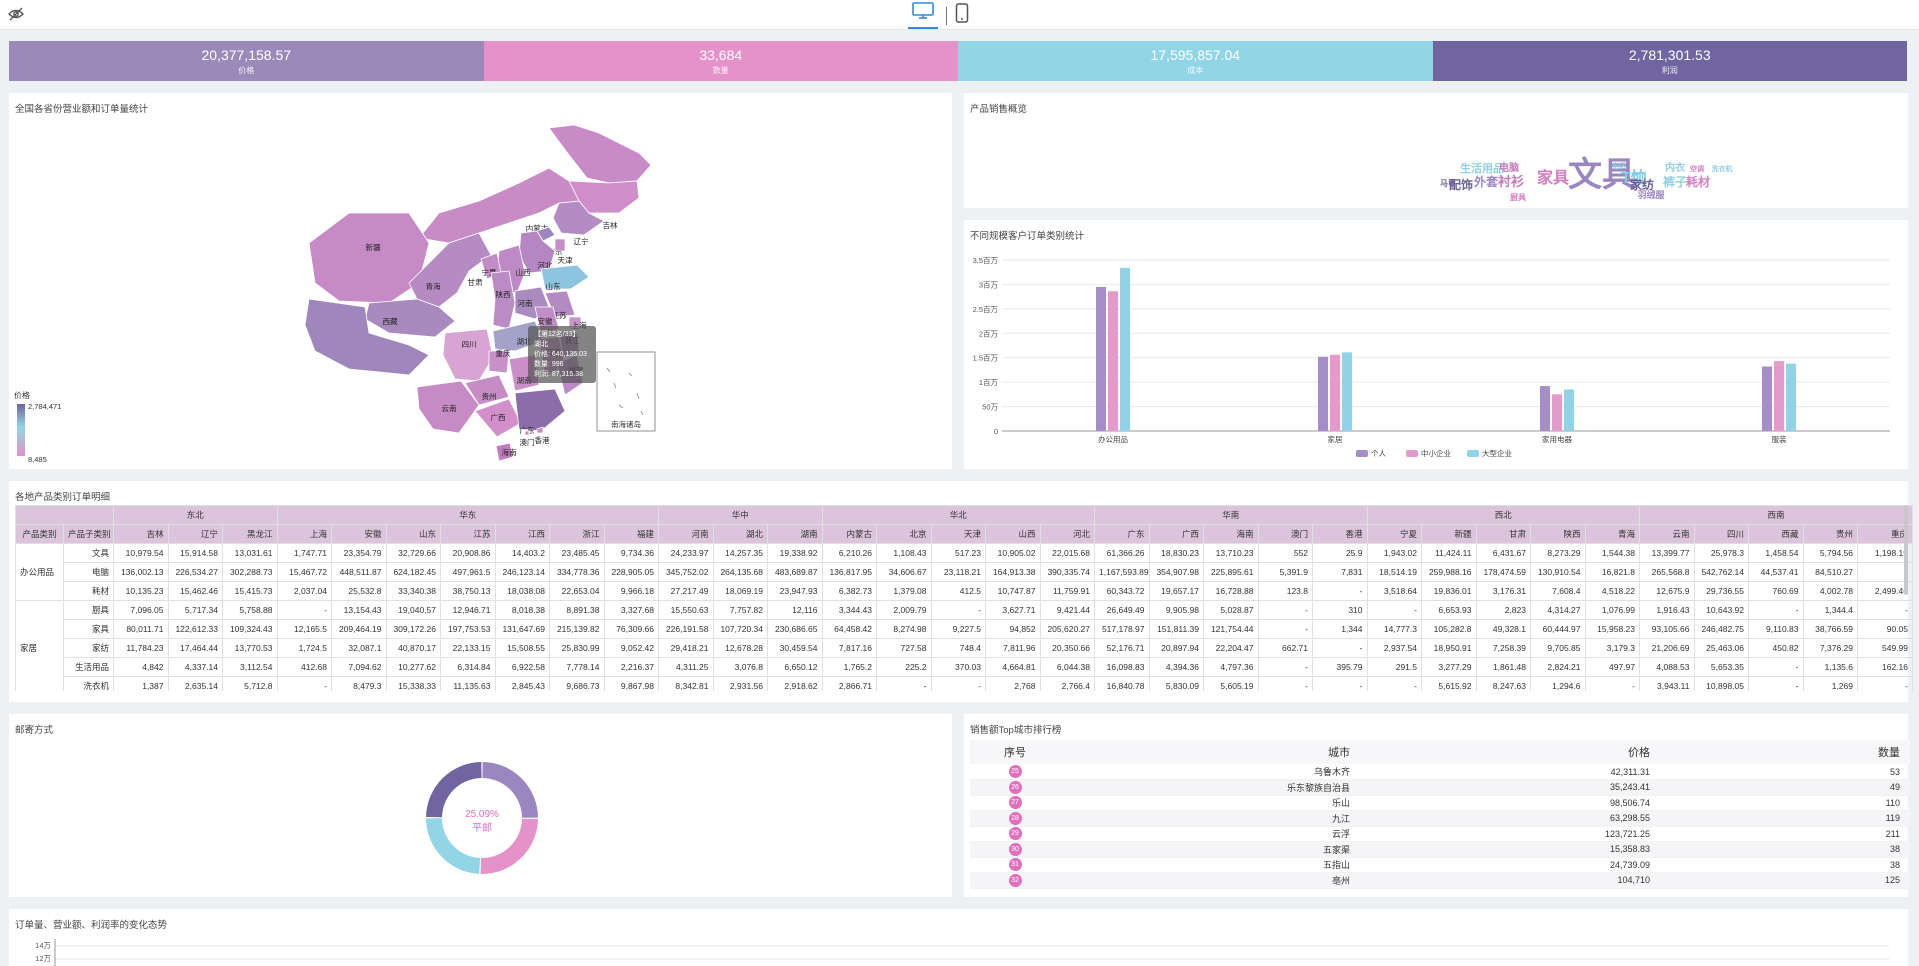 The image size is (1919, 966). Describe the element at coordinates (1015, 752) in the screenshot. I see `ranking-col-header: 序号` at that location.